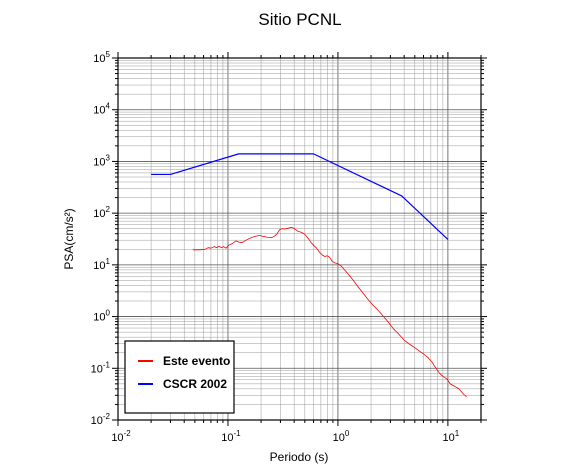 The width and height of the screenshot is (586, 475). I want to click on x-tick-labels: 10⁻² 10⁻¹ 10⁰ 10¹, so click(285, 436).